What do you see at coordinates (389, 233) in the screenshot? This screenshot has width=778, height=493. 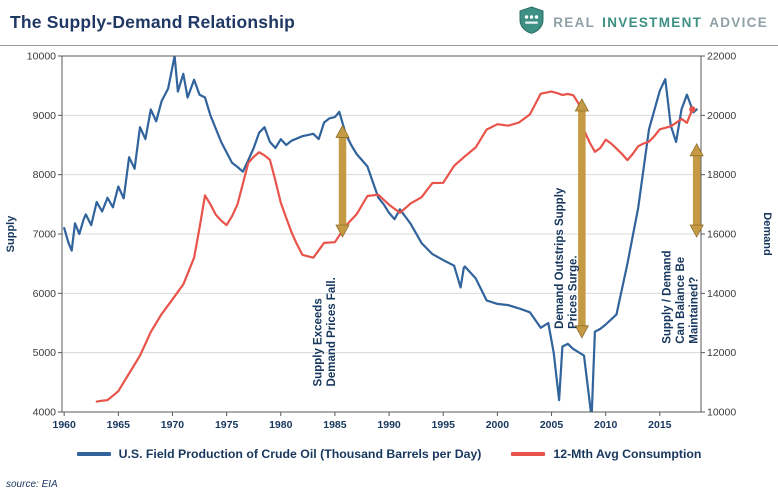 I see `axis-titles: Supply Demand` at bounding box center [389, 233].